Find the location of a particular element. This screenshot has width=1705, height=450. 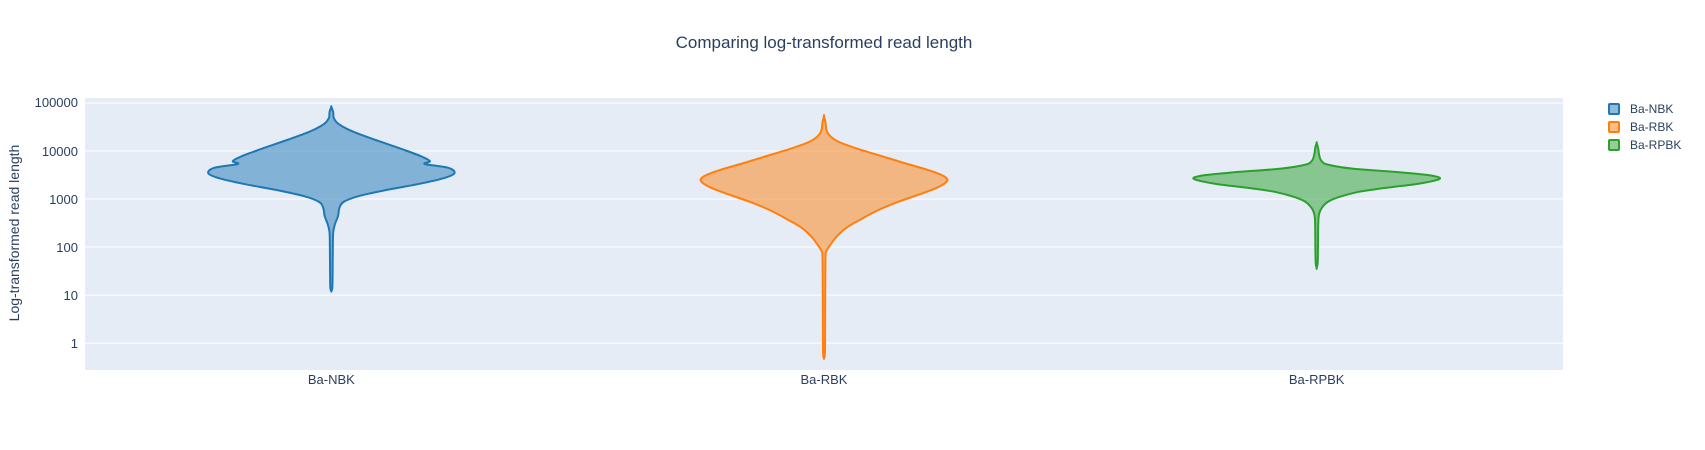

y-tick-label: 1000 is located at coordinates (63, 199).